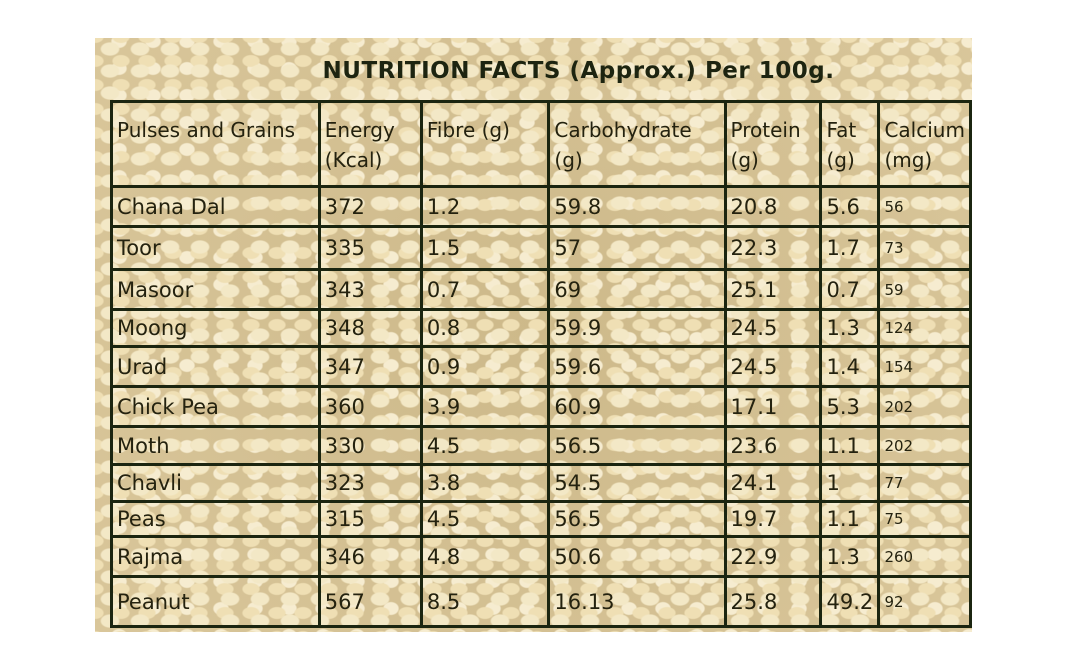  I want to click on table-cell: 25.8, so click(773, 601).